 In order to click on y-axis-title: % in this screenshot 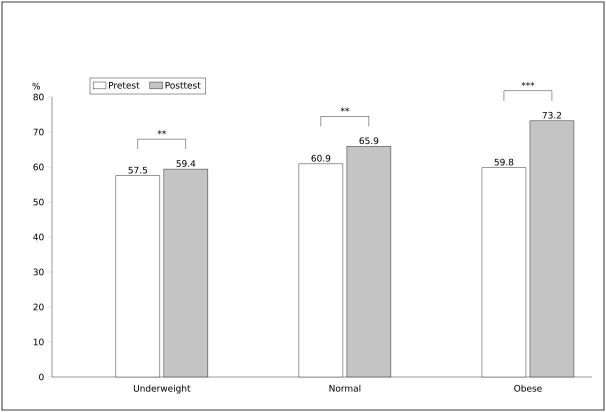, I will do `click(36, 86)`.